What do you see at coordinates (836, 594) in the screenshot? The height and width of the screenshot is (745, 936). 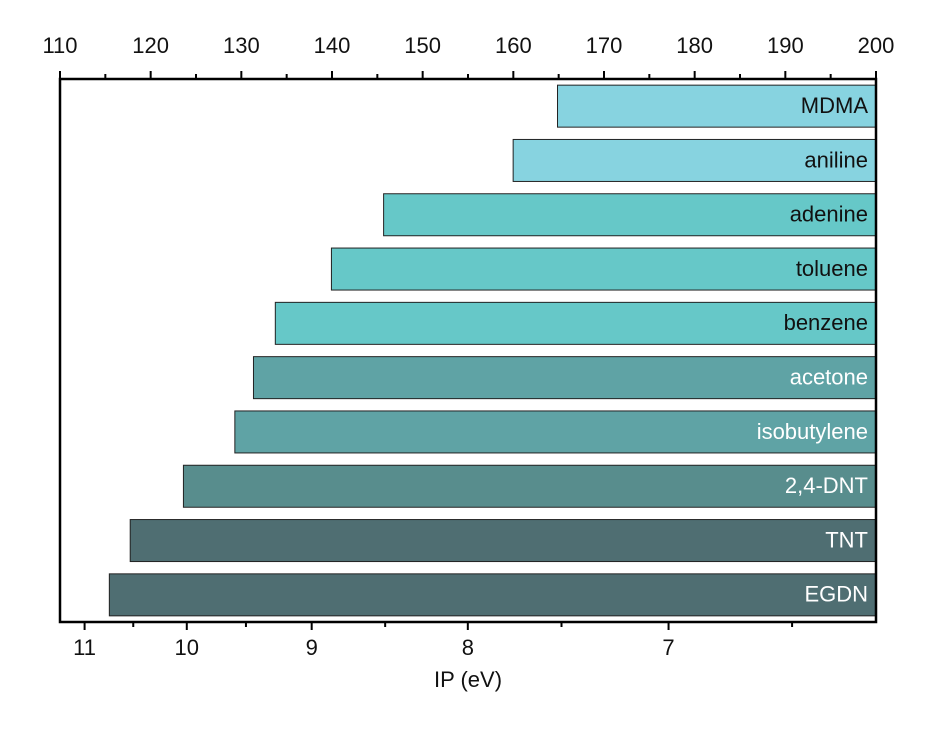 I see `bar-label: EGDN` at bounding box center [836, 594].